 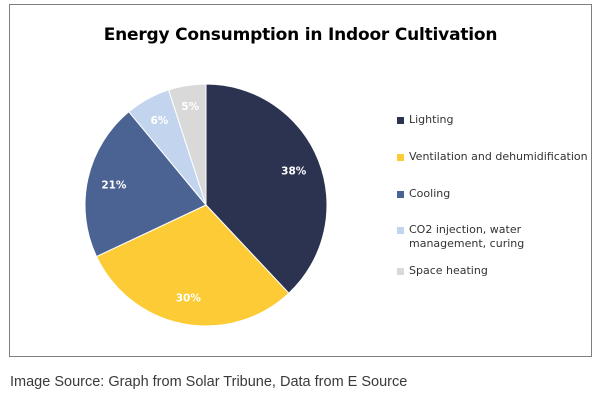 What do you see at coordinates (431, 119) in the screenshot?
I see `legend-label: Lighting` at bounding box center [431, 119].